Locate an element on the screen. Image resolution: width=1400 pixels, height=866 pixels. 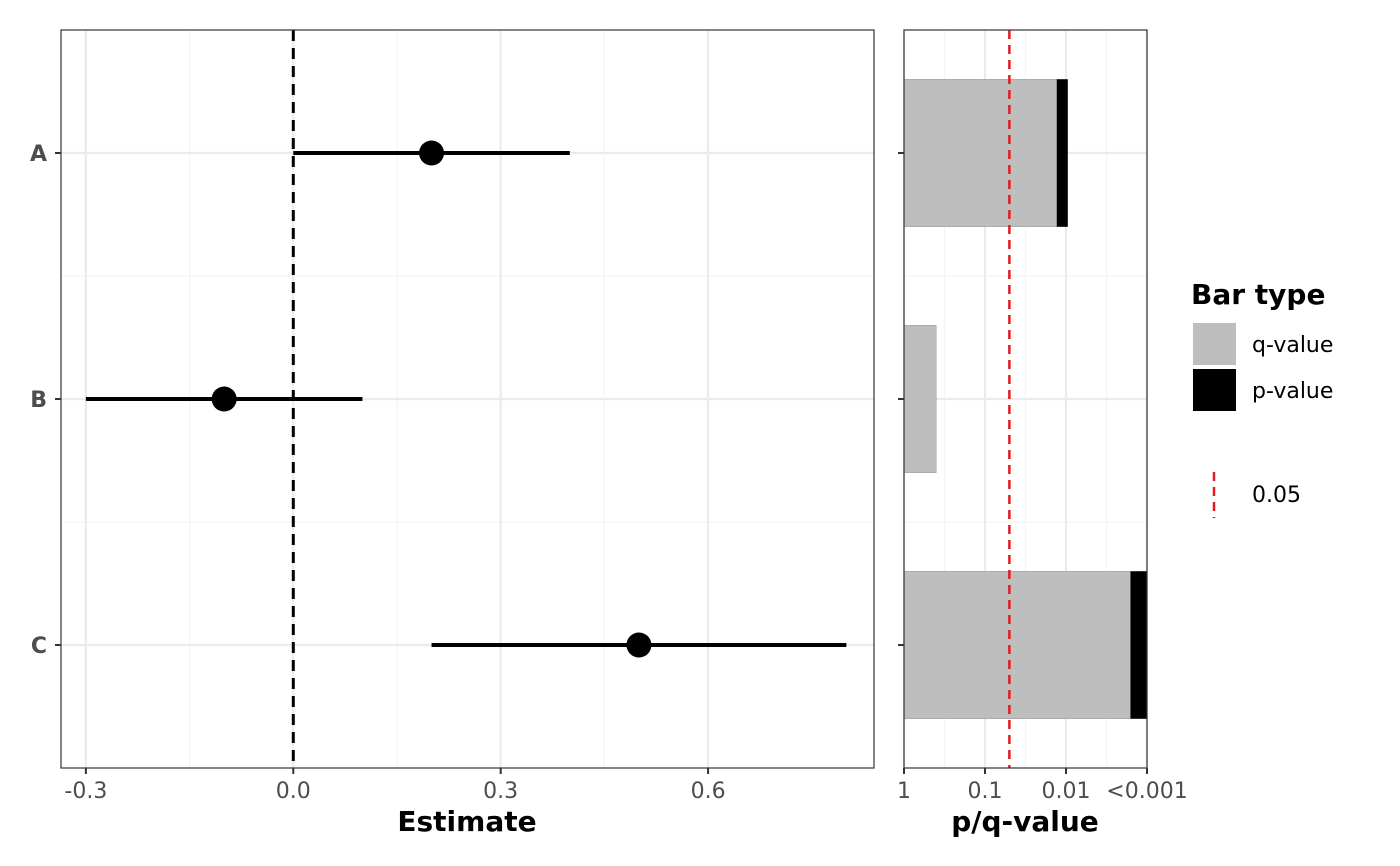
x-tick-label: 0.1 is located at coordinates (985, 791).